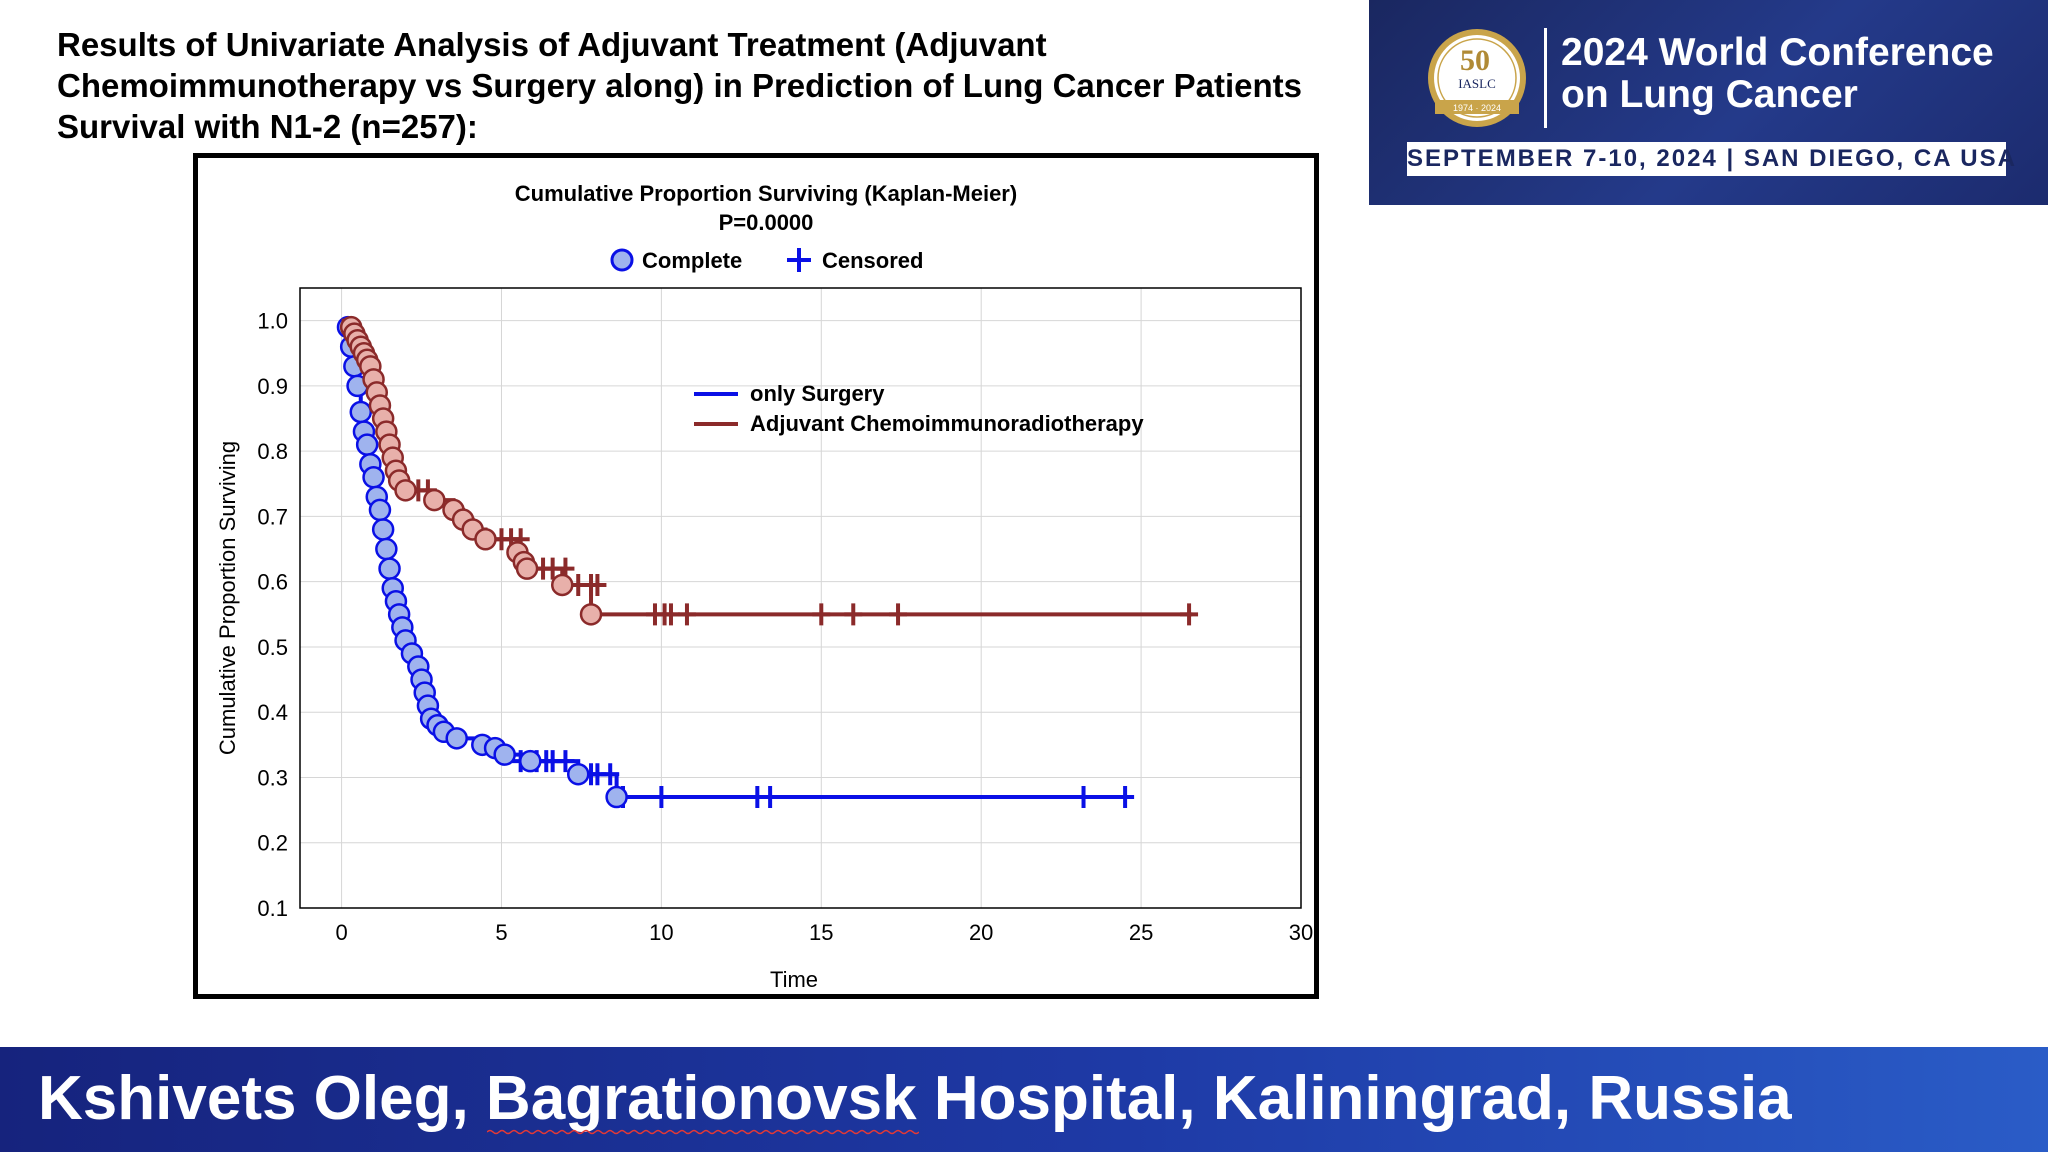  Describe the element at coordinates (1711, 159) in the screenshot. I see `conference-dates: SEPTEMBER 7-10, 2024 | SAN DIEGO, CA USA` at that location.